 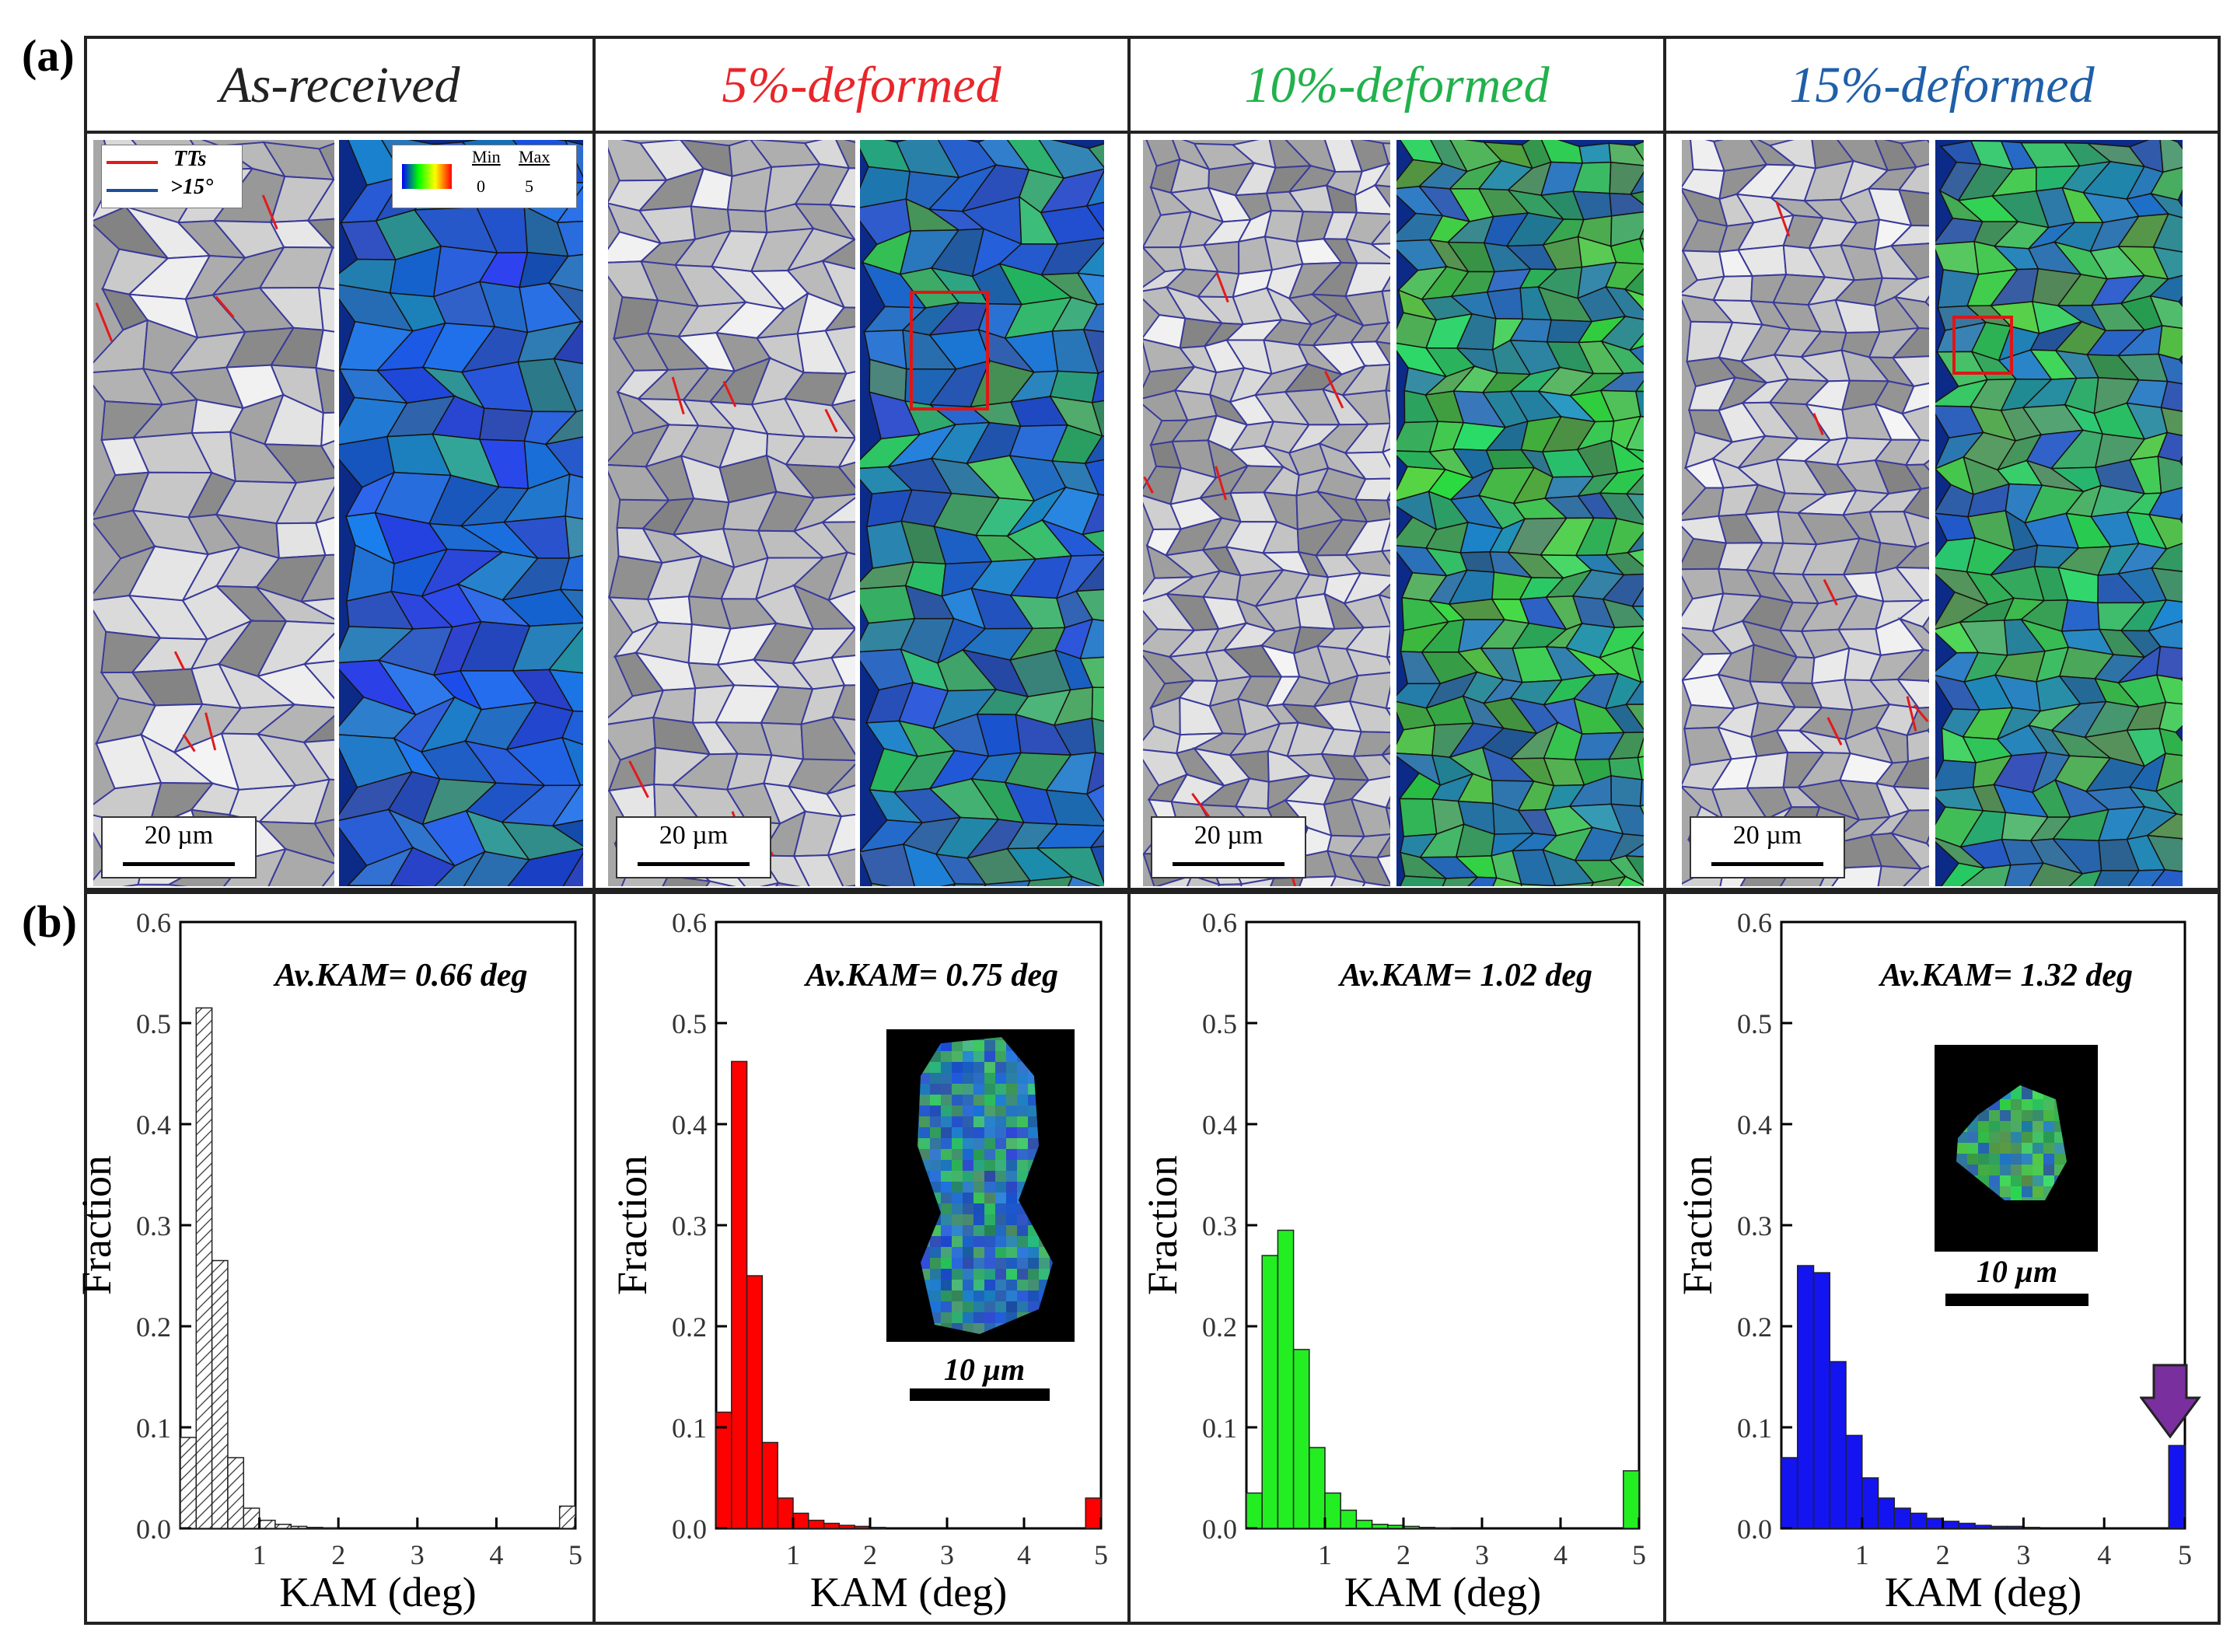 I want to click on ebsd-map-10pct: 20 µm, so click(x=1266, y=513).